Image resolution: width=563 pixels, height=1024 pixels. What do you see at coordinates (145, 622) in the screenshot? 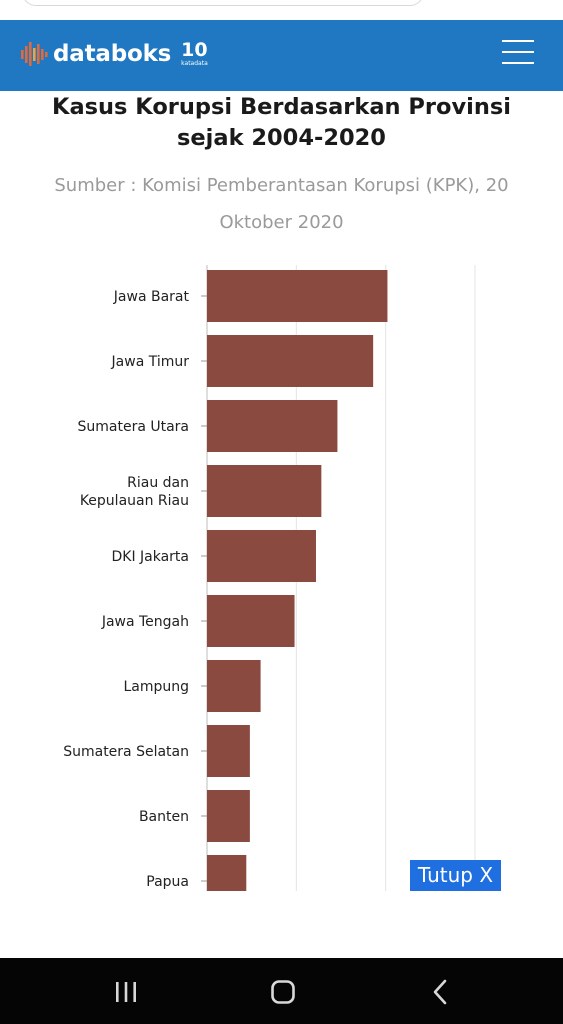
I see `category-label-5: Jawa Tengah` at bounding box center [145, 622].